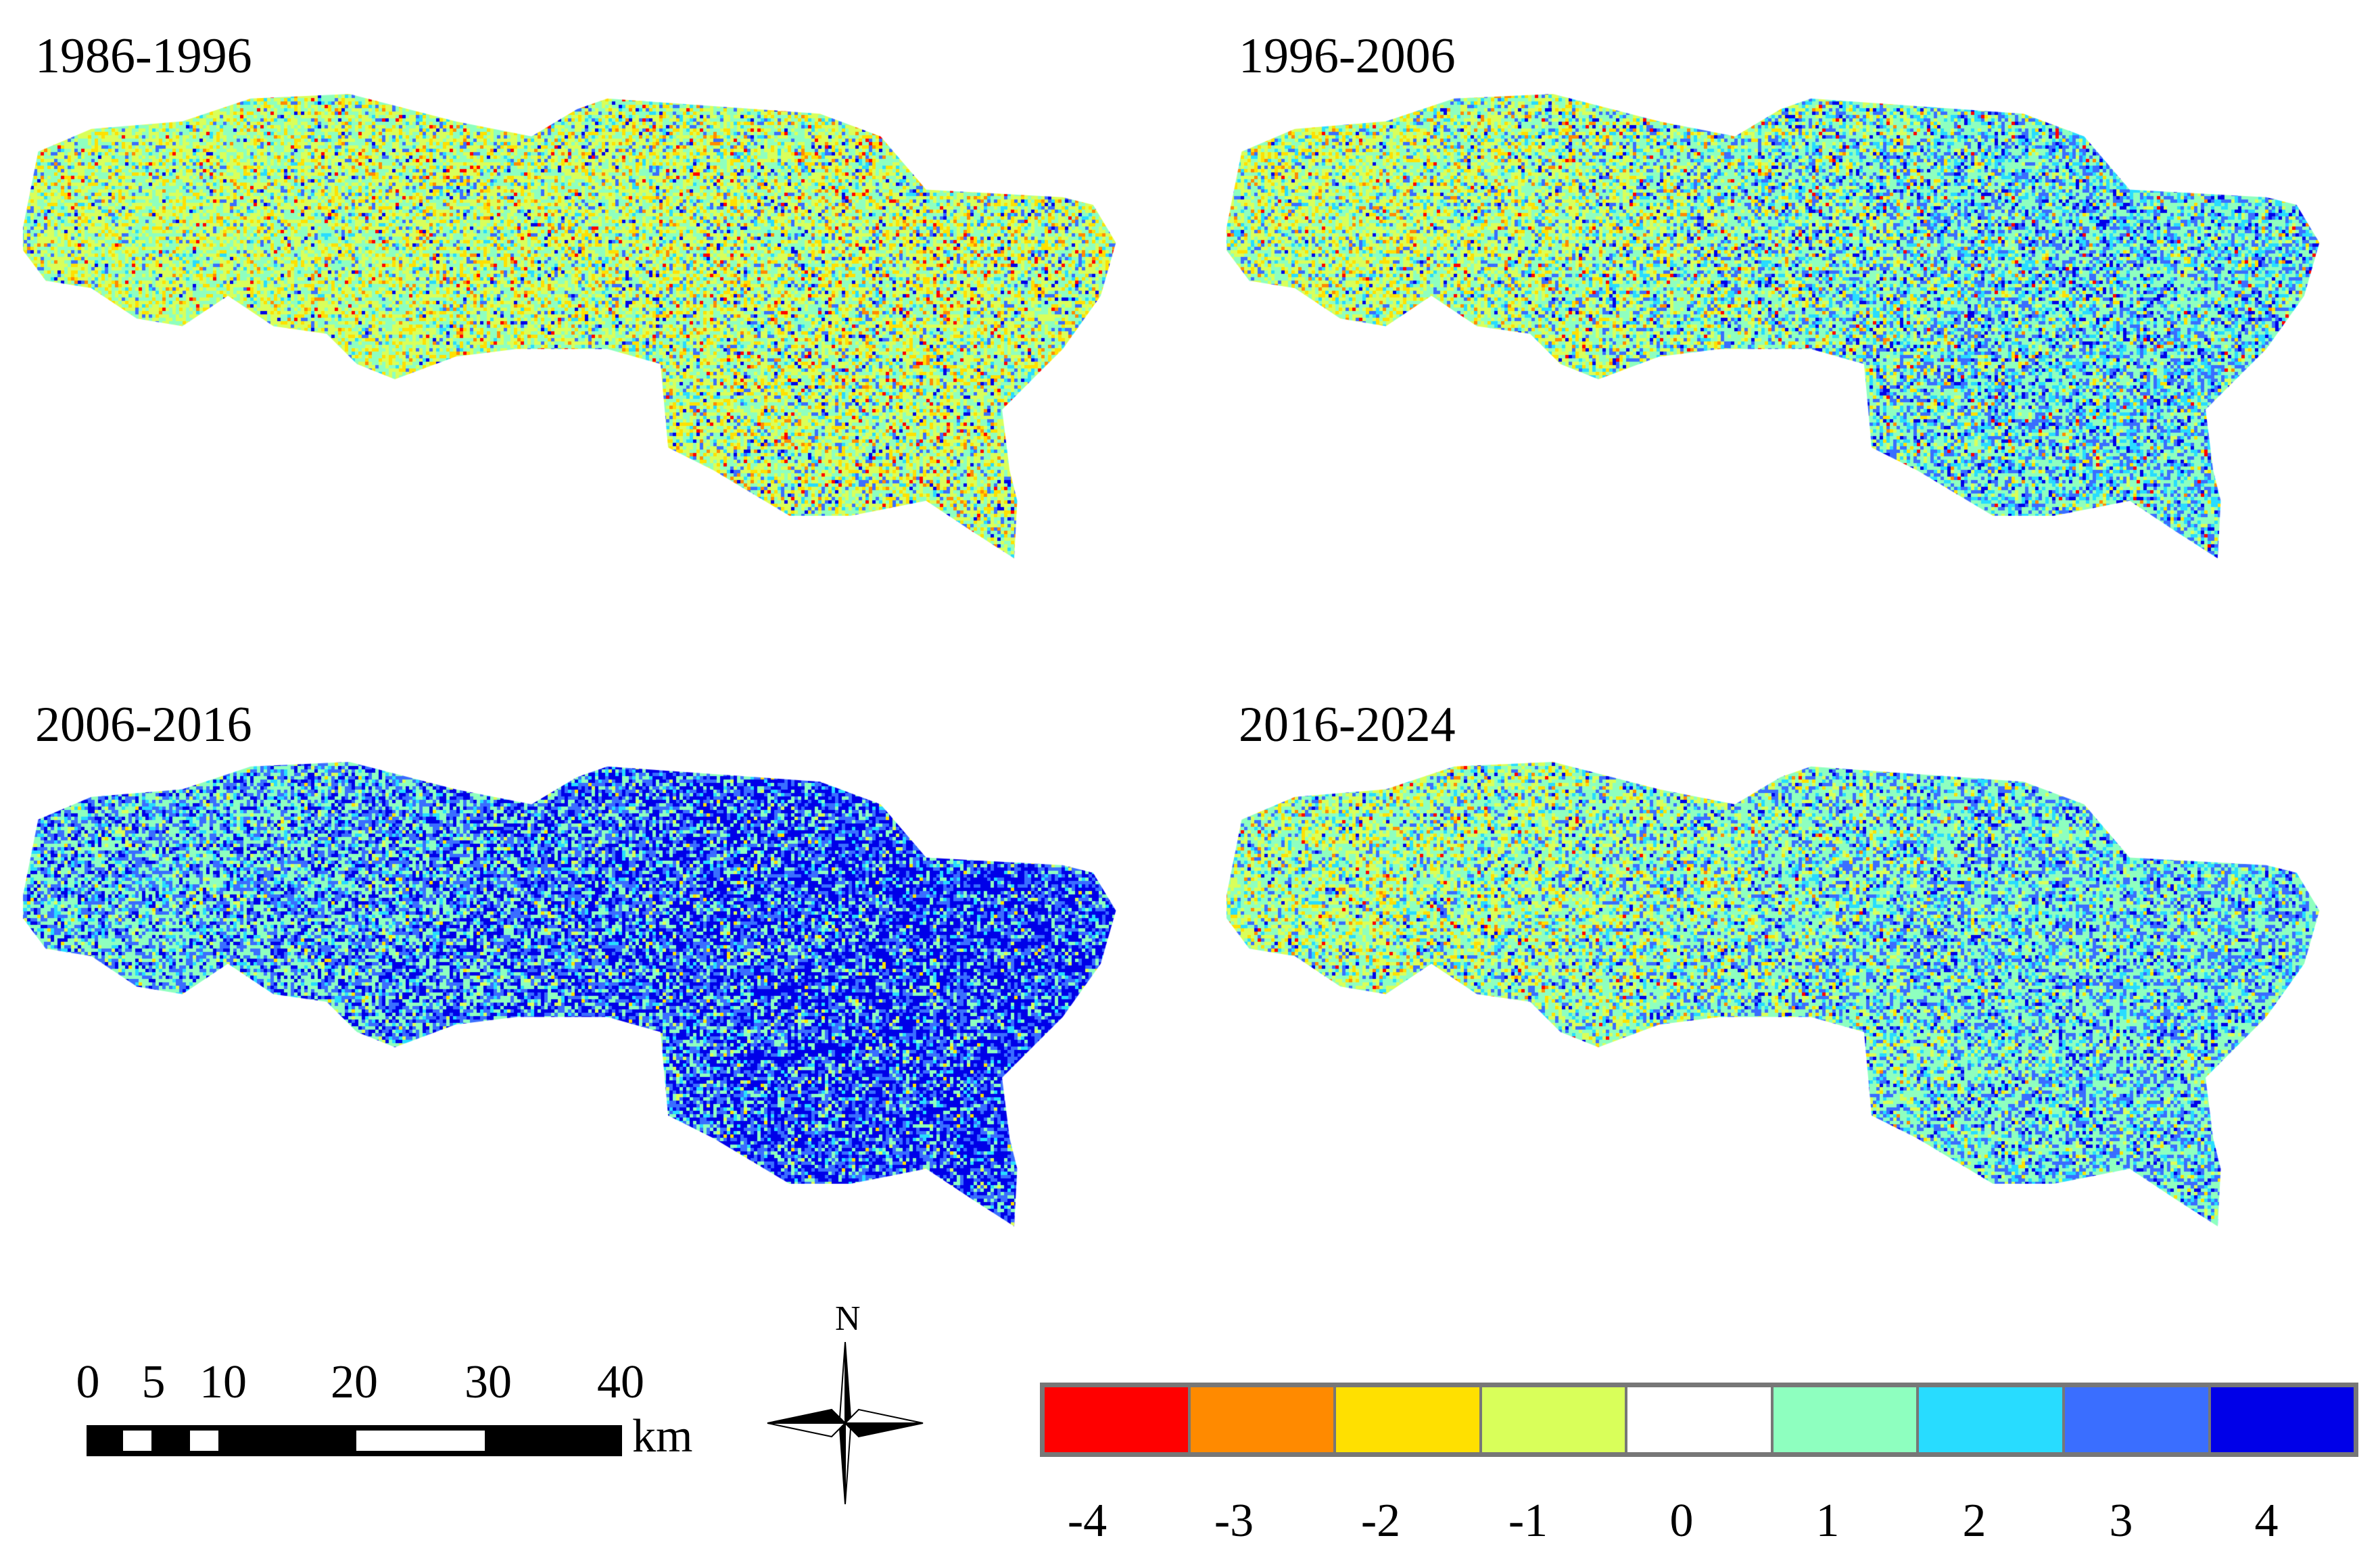 The width and height of the screenshot is (2380, 1559). I want to click on north-arrow-icon, so click(846, 1423).